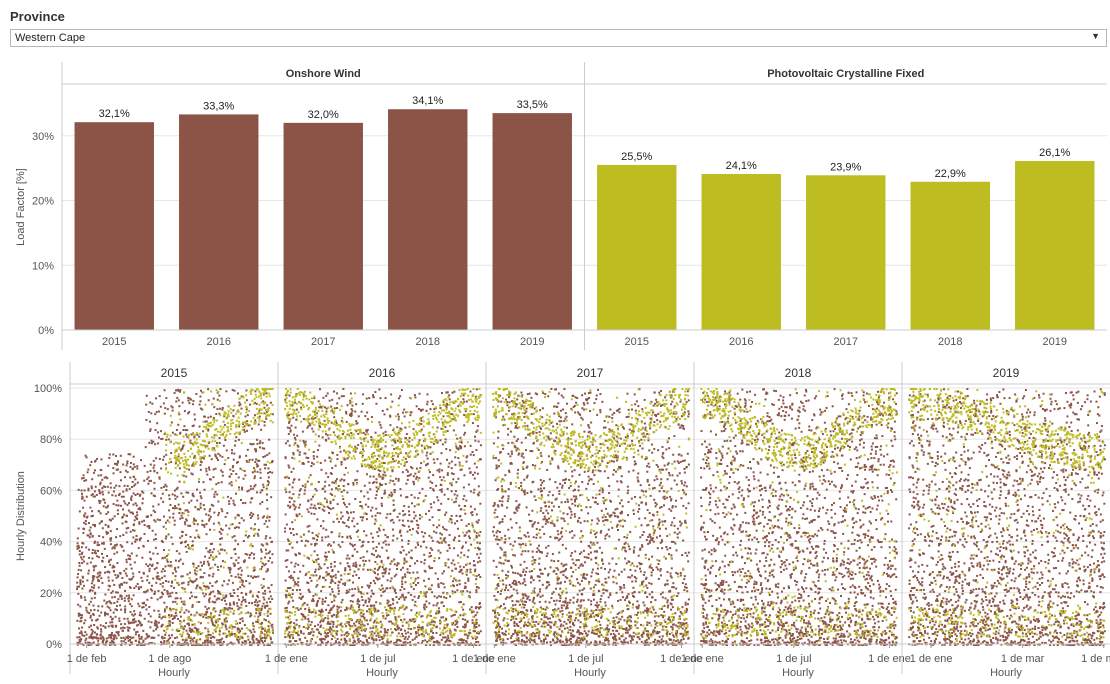 Image resolution: width=1110 pixels, height=684 pixels. Describe the element at coordinates (428, 219) in the screenshot. I see `bar-wind-2018` at that location.